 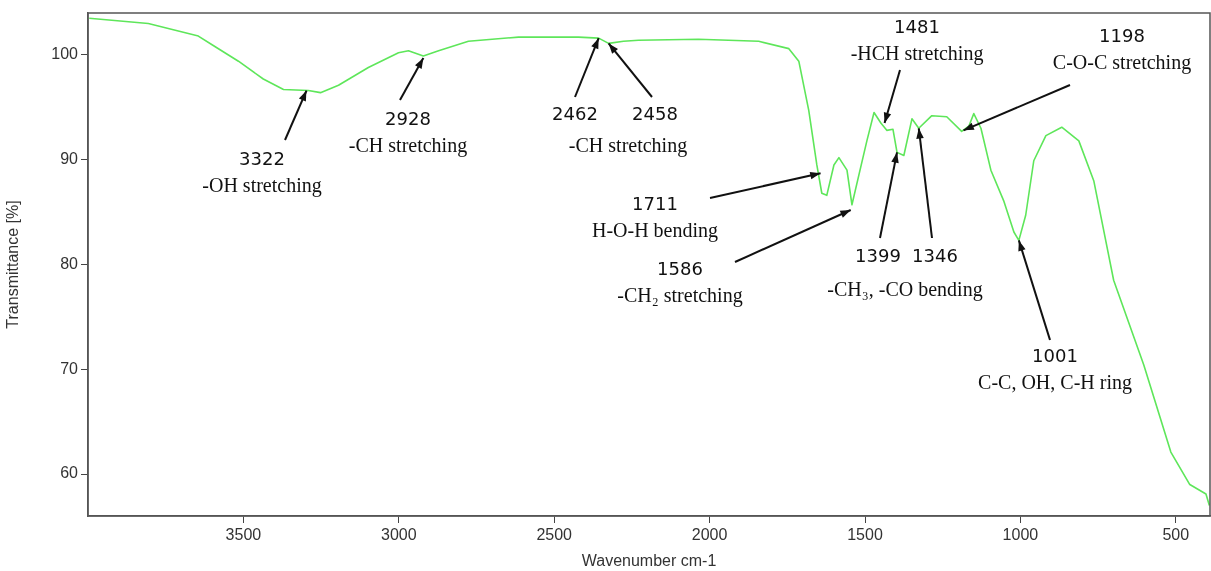 I want to click on x-tick-label: 3500, so click(x=243, y=535).